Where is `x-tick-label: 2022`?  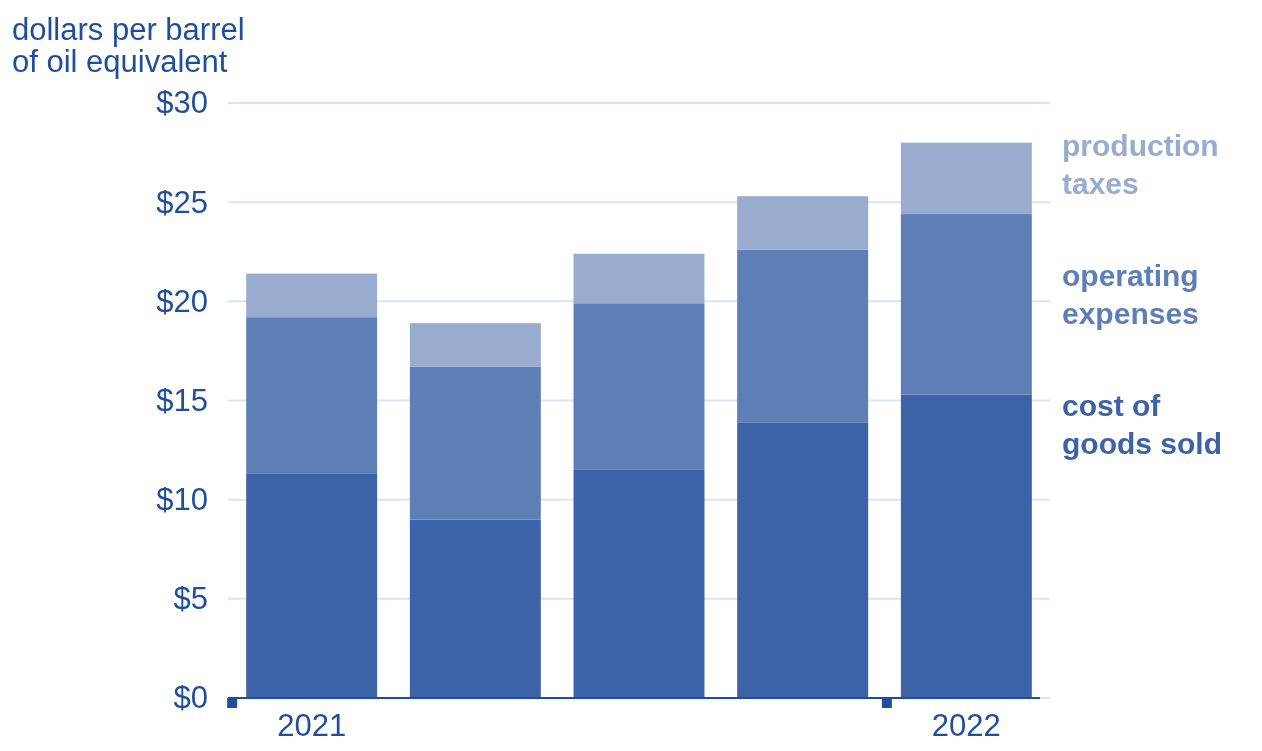
x-tick-label: 2022 is located at coordinates (966, 726).